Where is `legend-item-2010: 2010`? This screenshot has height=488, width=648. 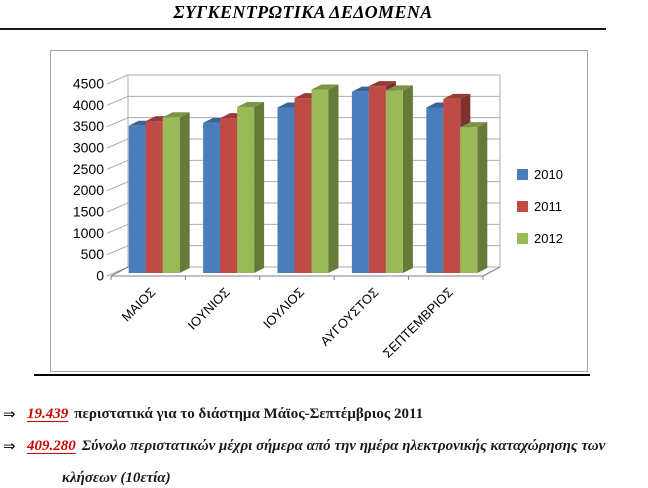
legend-item-2010: 2010 is located at coordinates (540, 174).